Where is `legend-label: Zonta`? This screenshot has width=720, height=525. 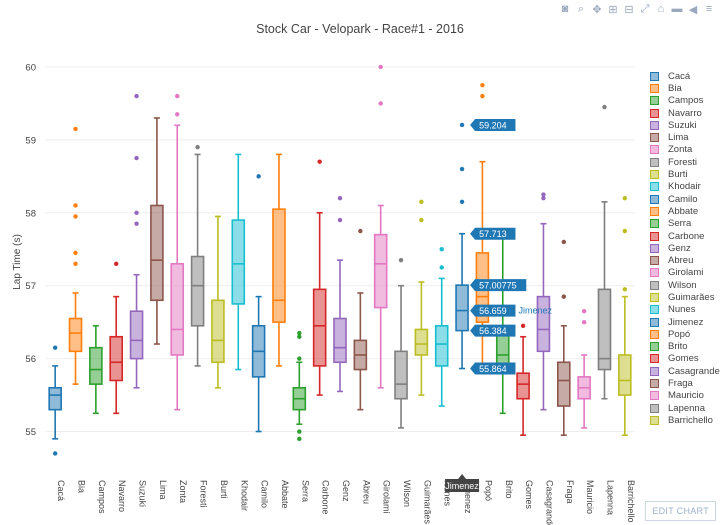
legend-label: Zonta is located at coordinates (680, 150).